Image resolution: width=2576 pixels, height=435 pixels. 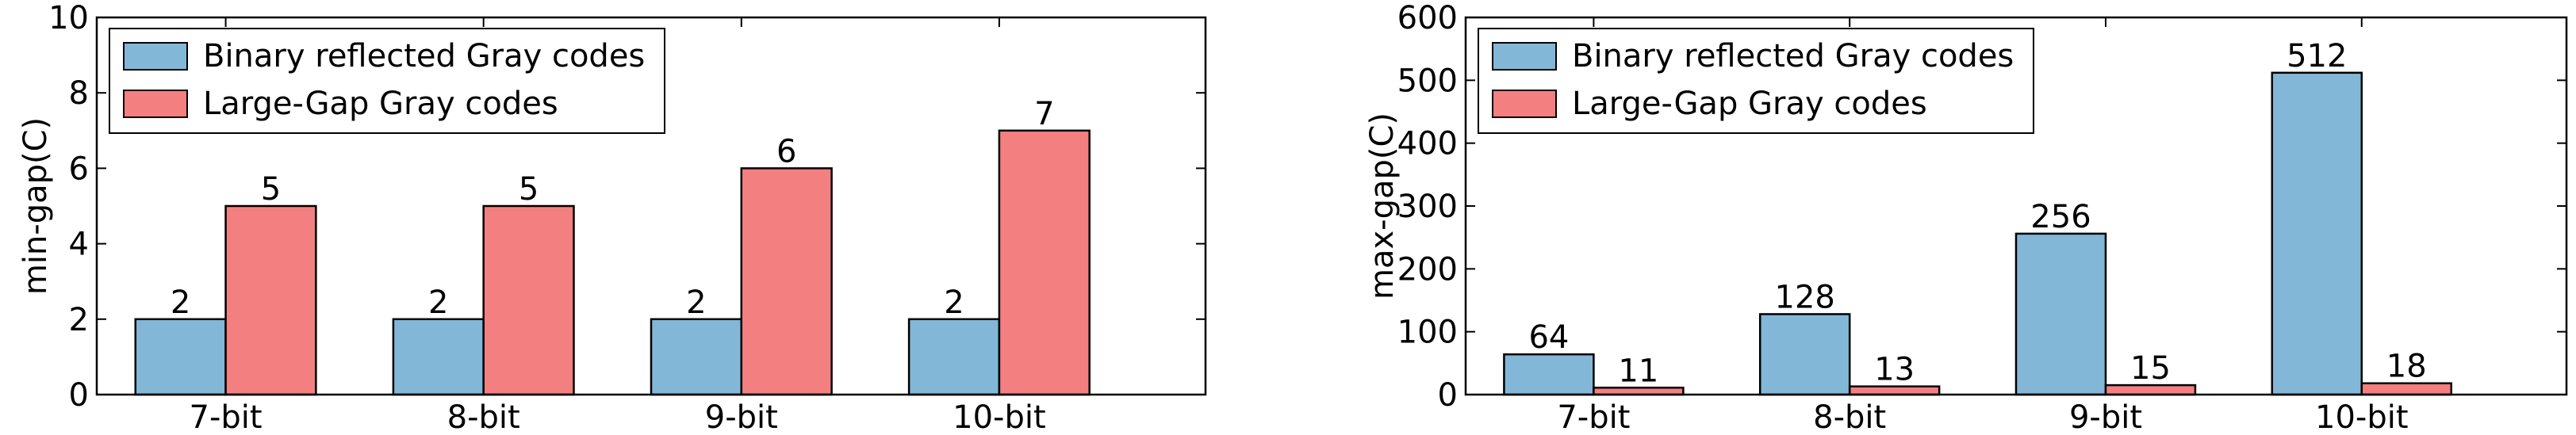 I want to click on value-label-series2-8-bit: 13, so click(x=1895, y=370).